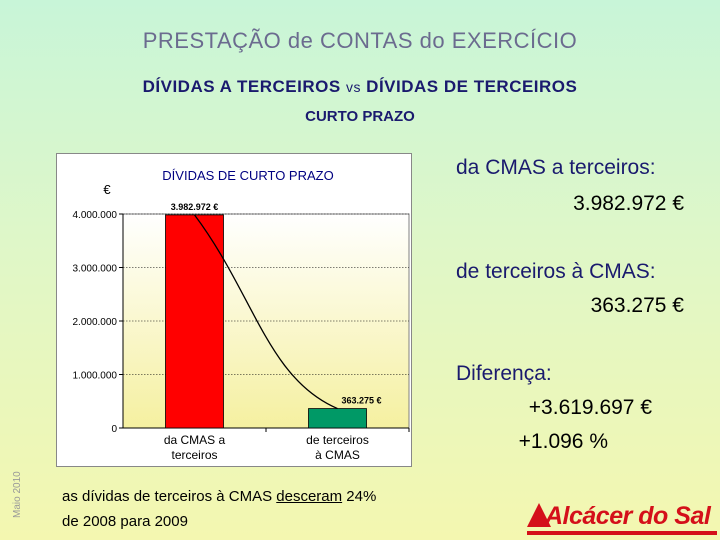  I want to click on y-tick-label: 3.000.000, so click(95, 269).